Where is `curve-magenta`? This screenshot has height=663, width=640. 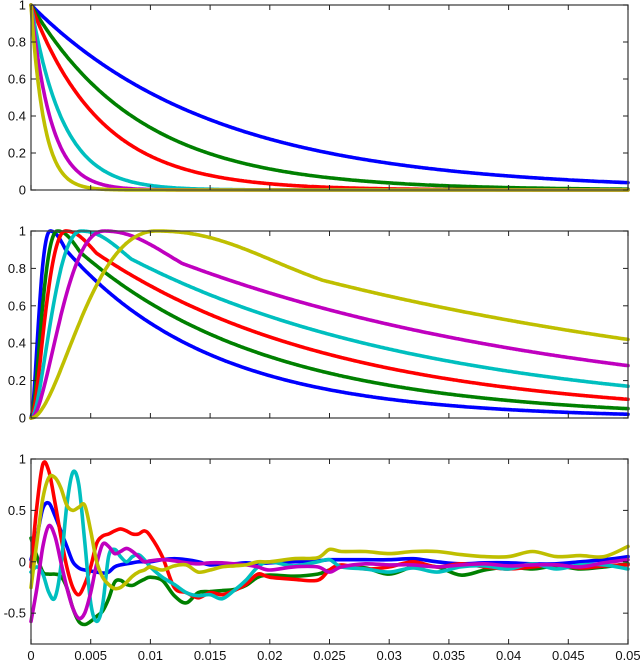 curve-magenta is located at coordinates (329, 573).